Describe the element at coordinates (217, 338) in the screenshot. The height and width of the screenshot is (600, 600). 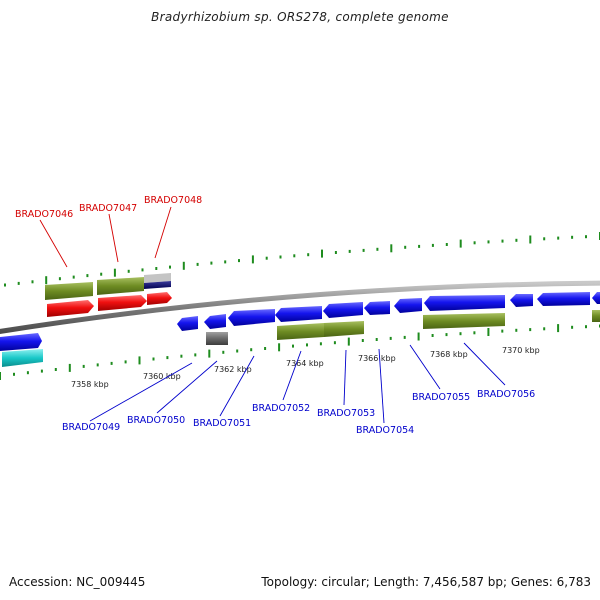
I see `pseudogene-block` at that location.